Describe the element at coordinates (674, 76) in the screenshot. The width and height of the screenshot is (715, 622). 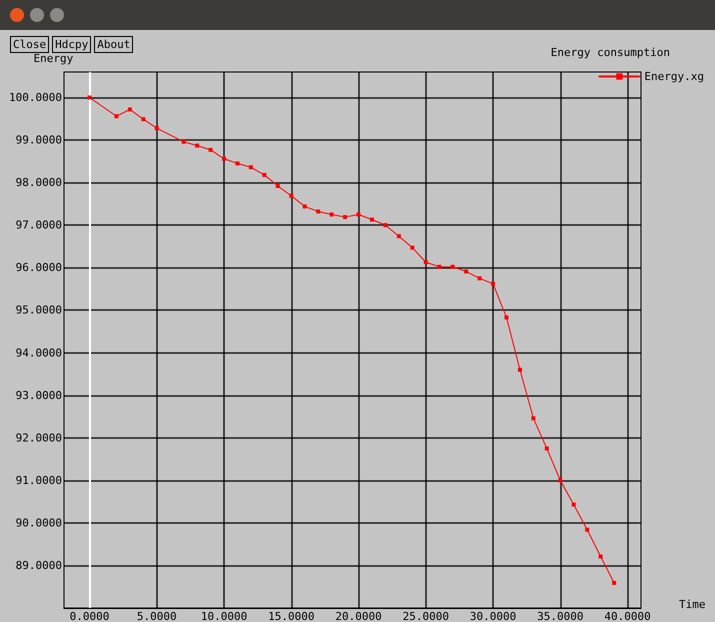
I see `legend-label: Energy.xg` at that location.